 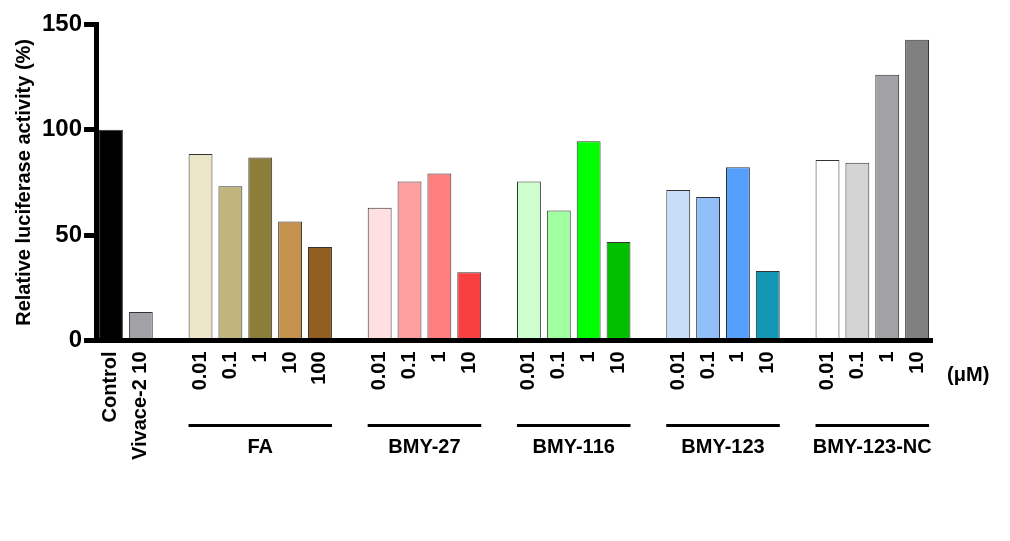 What do you see at coordinates (424, 445) in the screenshot?
I see `text: BMY-27` at bounding box center [424, 445].